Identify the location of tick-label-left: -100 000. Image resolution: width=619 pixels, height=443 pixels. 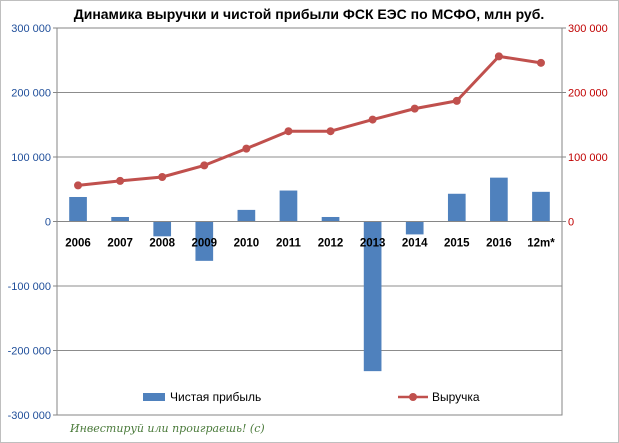
(29, 287).